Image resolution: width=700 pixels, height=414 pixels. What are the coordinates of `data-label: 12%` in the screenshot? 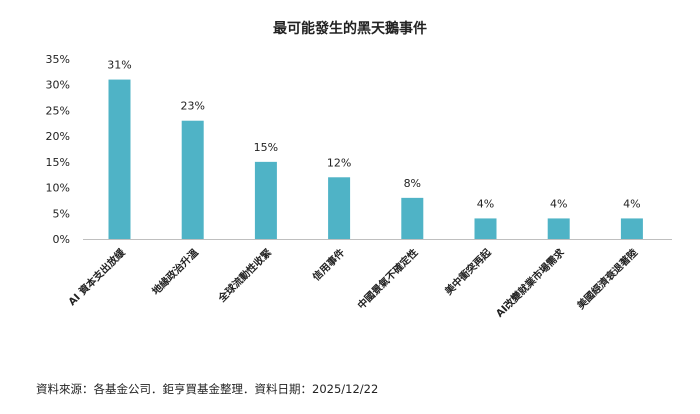 It's located at (339, 162).